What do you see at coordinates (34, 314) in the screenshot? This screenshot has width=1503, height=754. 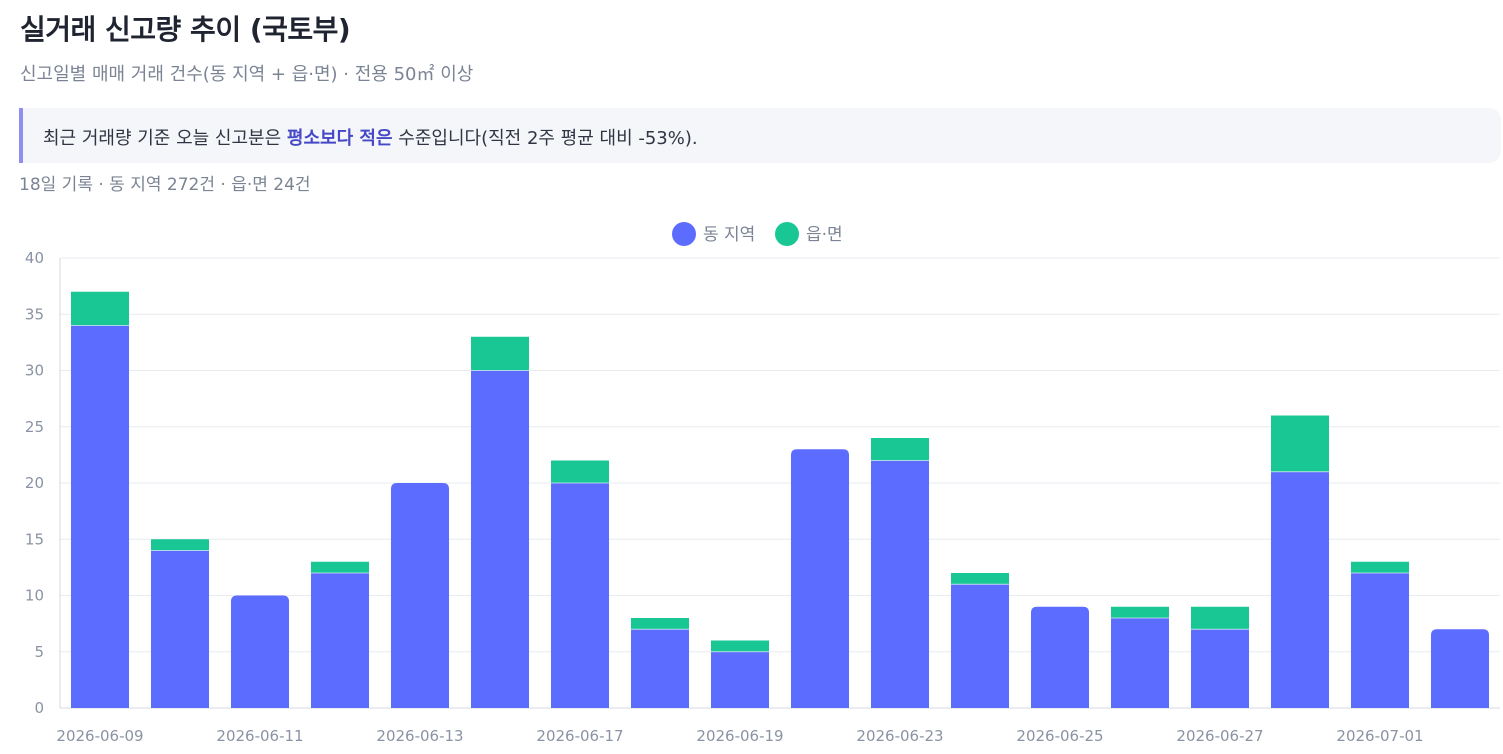 I see `y-tick-label: 35` at bounding box center [34, 314].